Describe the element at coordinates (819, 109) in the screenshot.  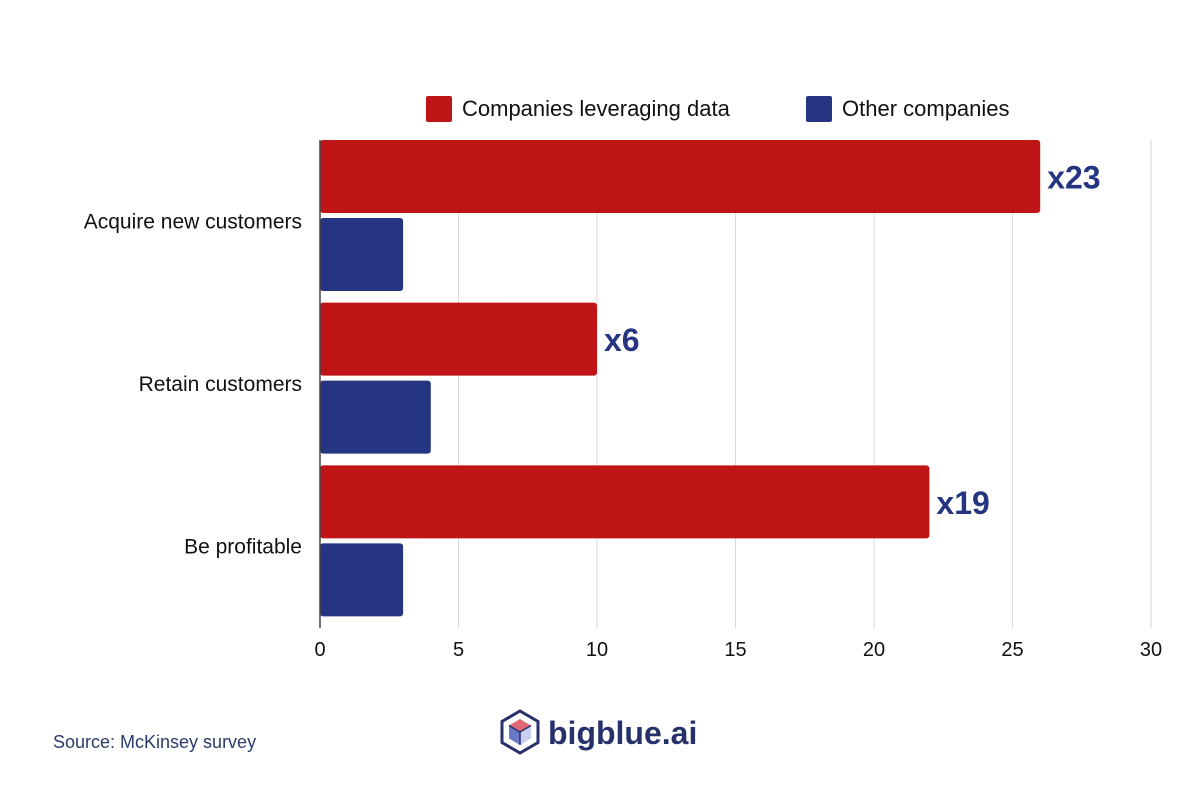
I see `legend-swatch-other` at that location.